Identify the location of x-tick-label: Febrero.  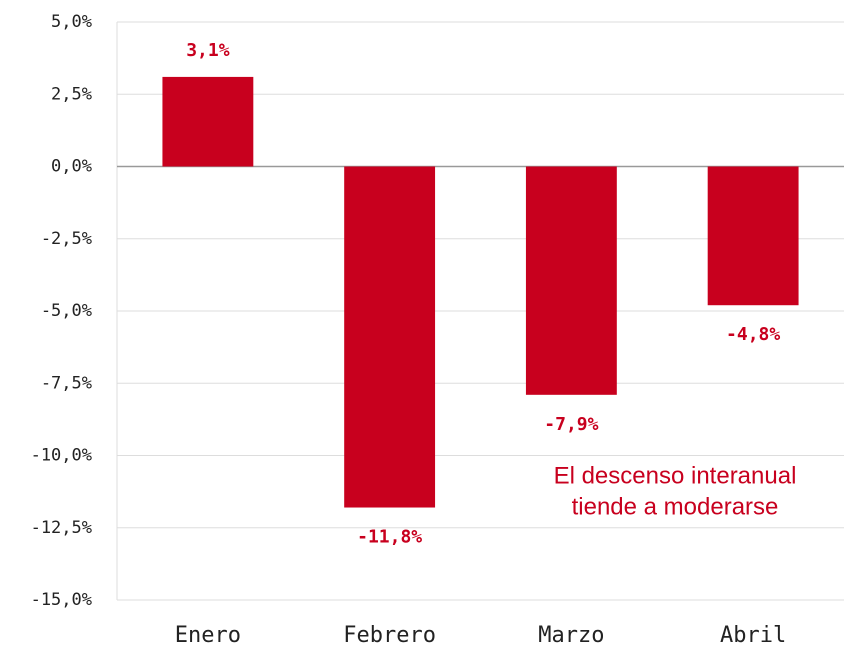
(389, 635).